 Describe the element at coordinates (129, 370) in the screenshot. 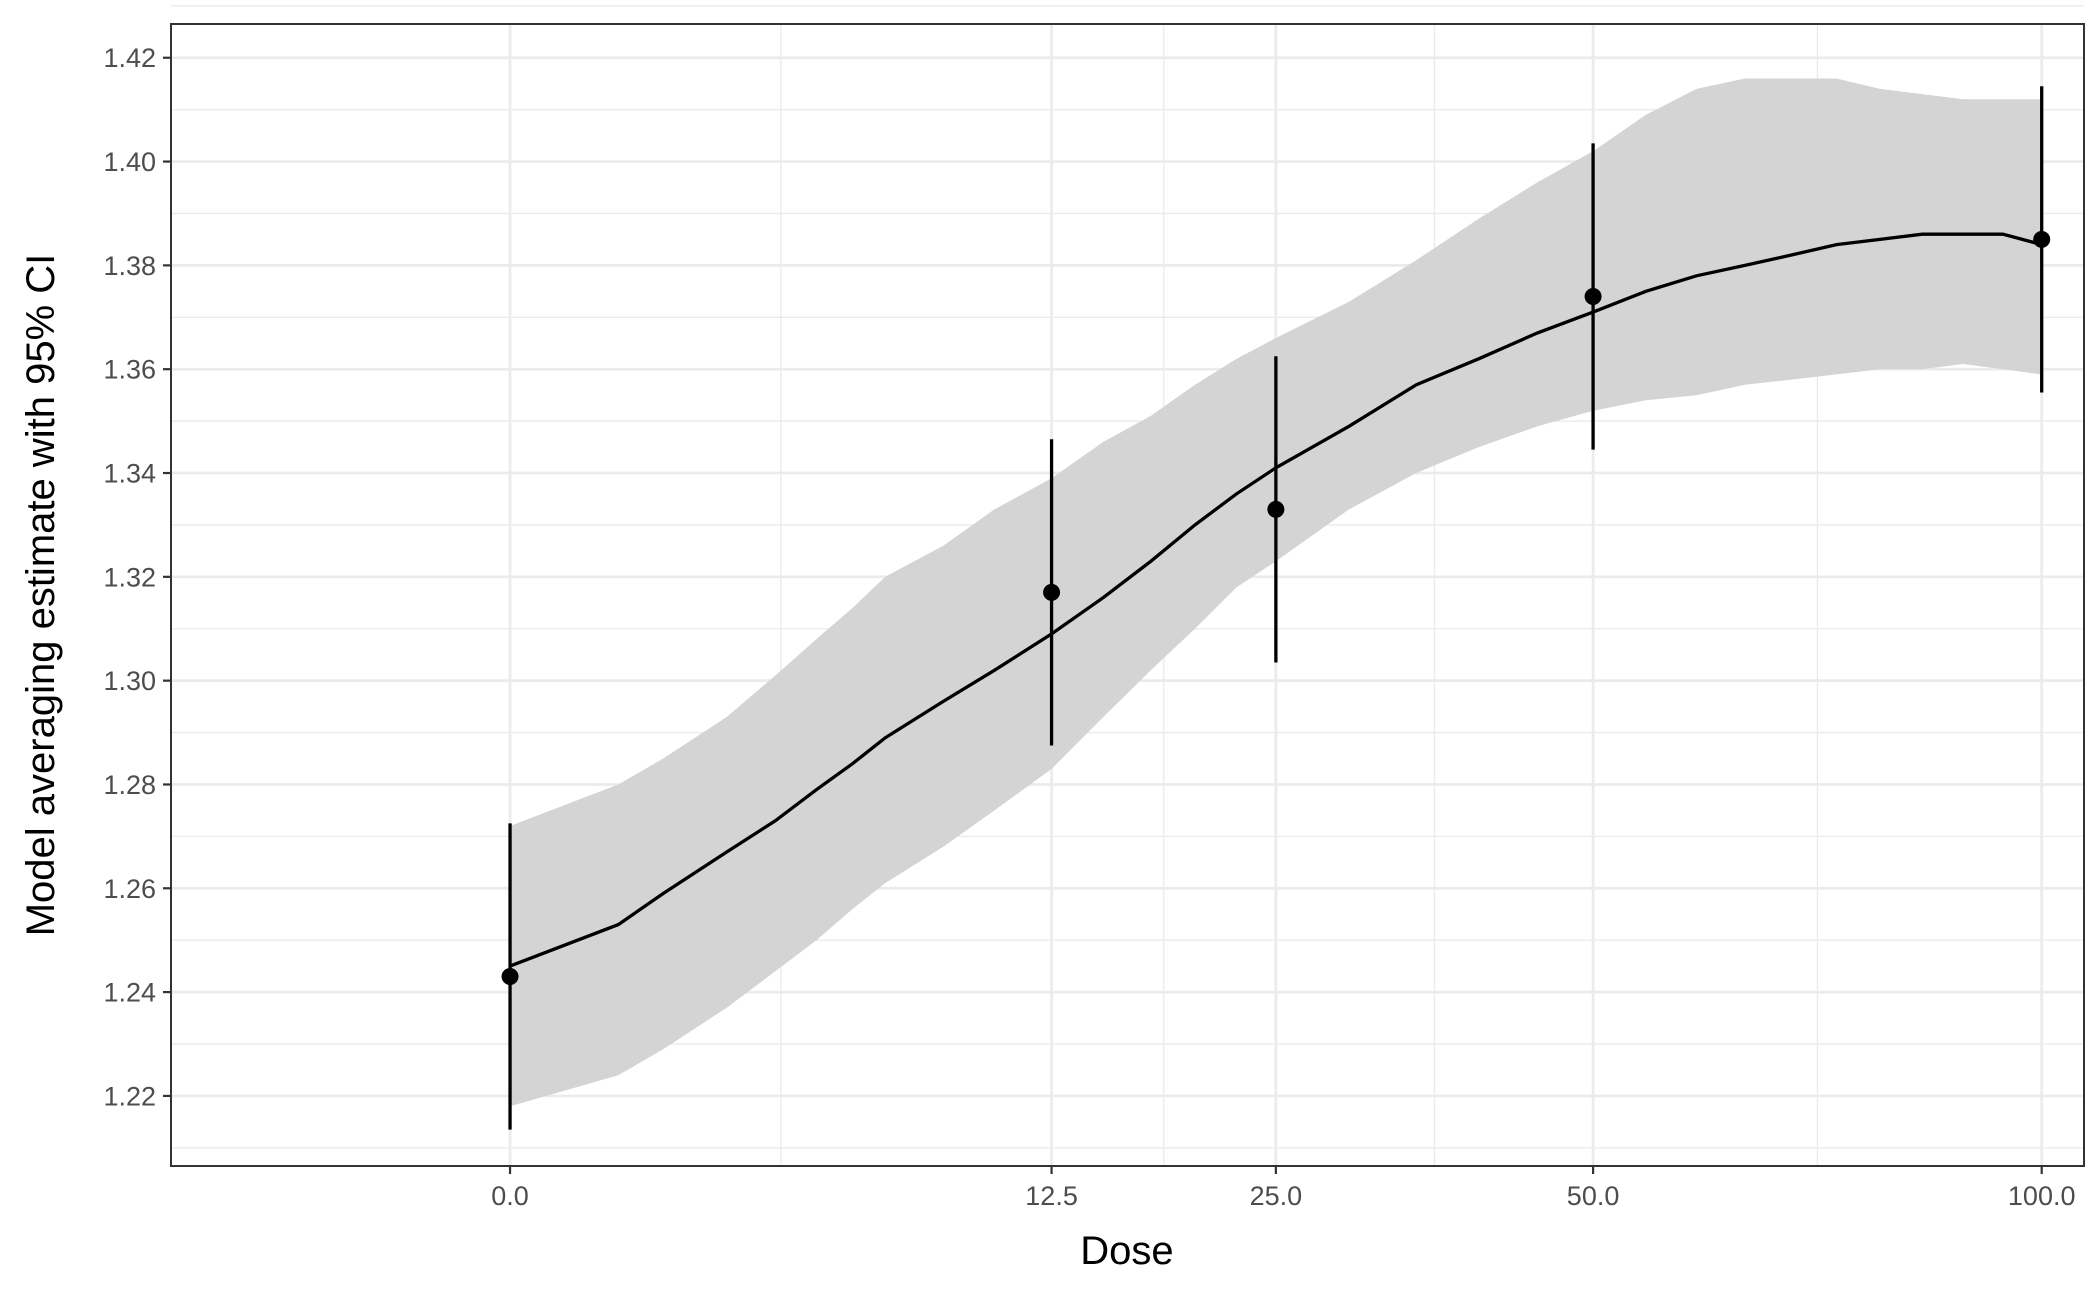

I see `y-tick-label: 1.36` at that location.